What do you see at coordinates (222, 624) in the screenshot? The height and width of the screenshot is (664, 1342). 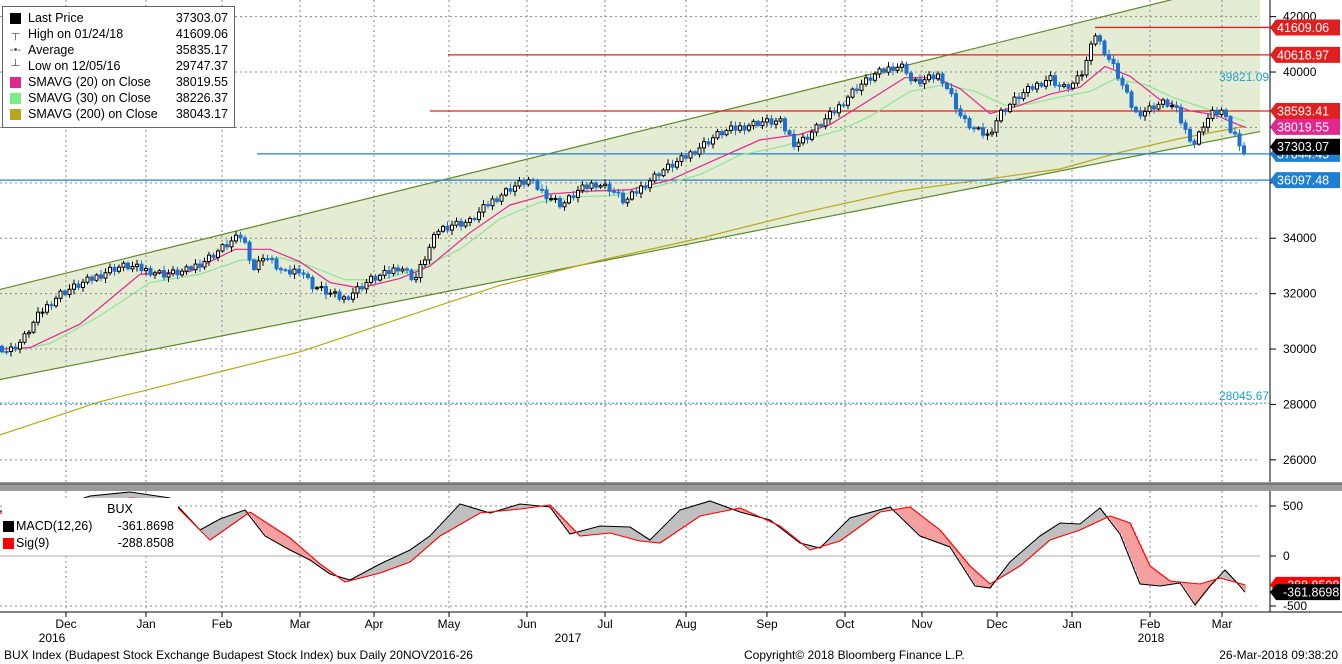 I see `month-label: Feb` at bounding box center [222, 624].